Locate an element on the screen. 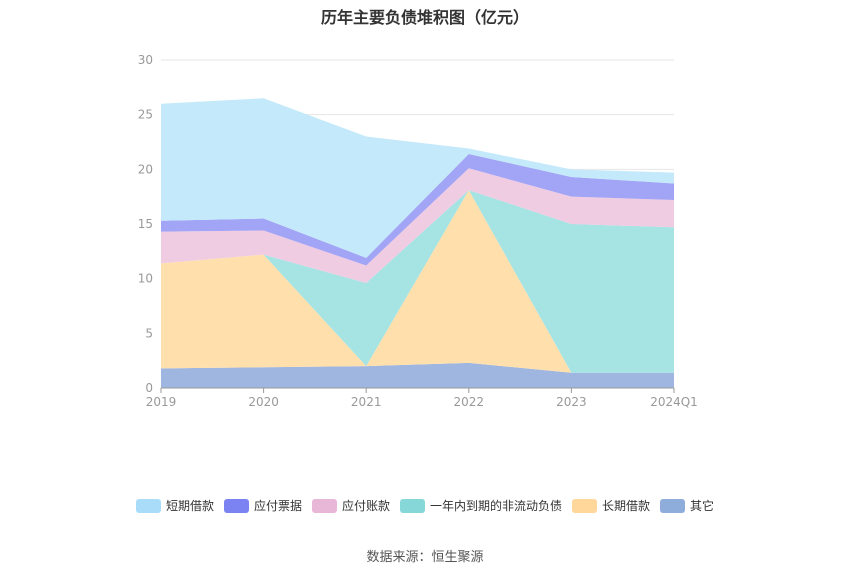 Image resolution: width=850 pixels, height=575 pixels. y-tick-label: 10 is located at coordinates (145, 279).